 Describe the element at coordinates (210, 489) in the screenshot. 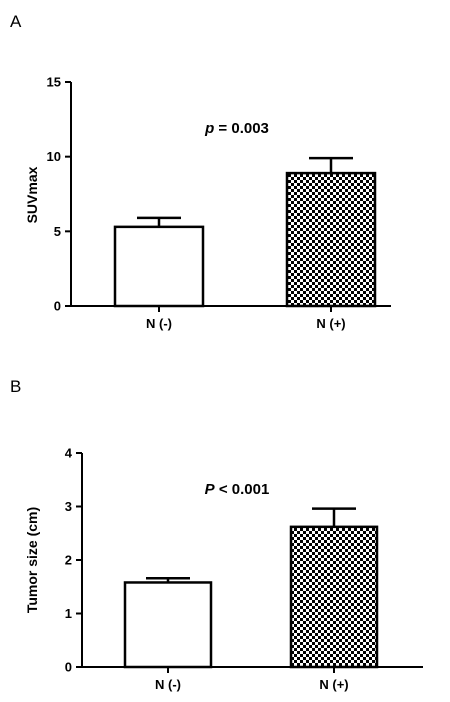

I see `p-value-symbol-b: P` at that location.